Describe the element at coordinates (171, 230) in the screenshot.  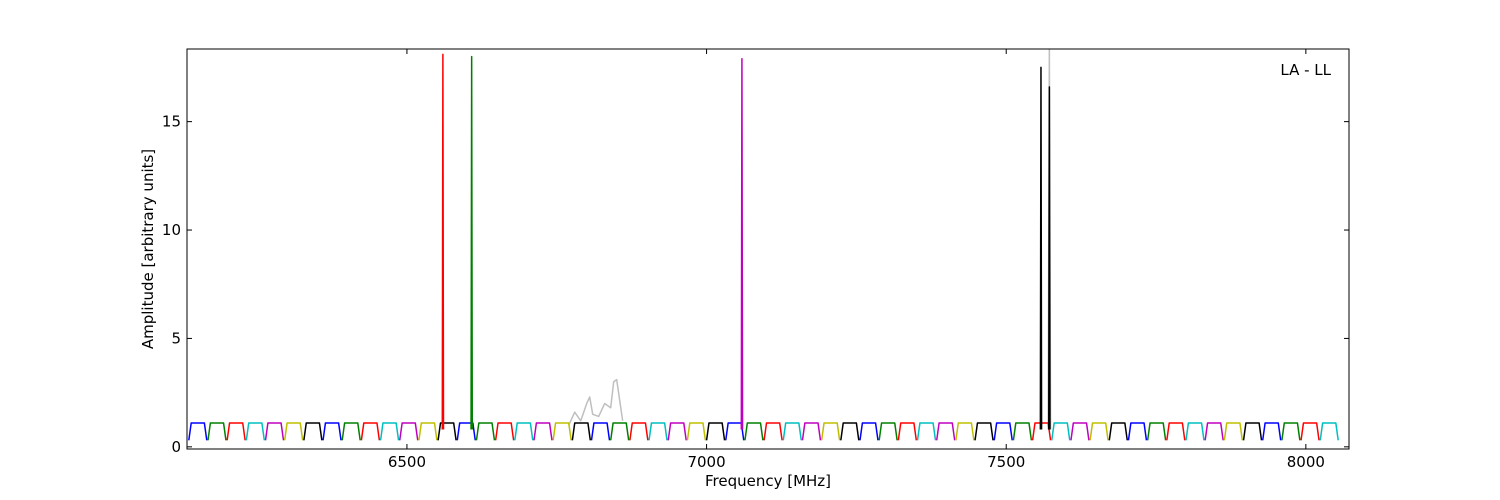
I see `y-tick-label: 10` at that location.